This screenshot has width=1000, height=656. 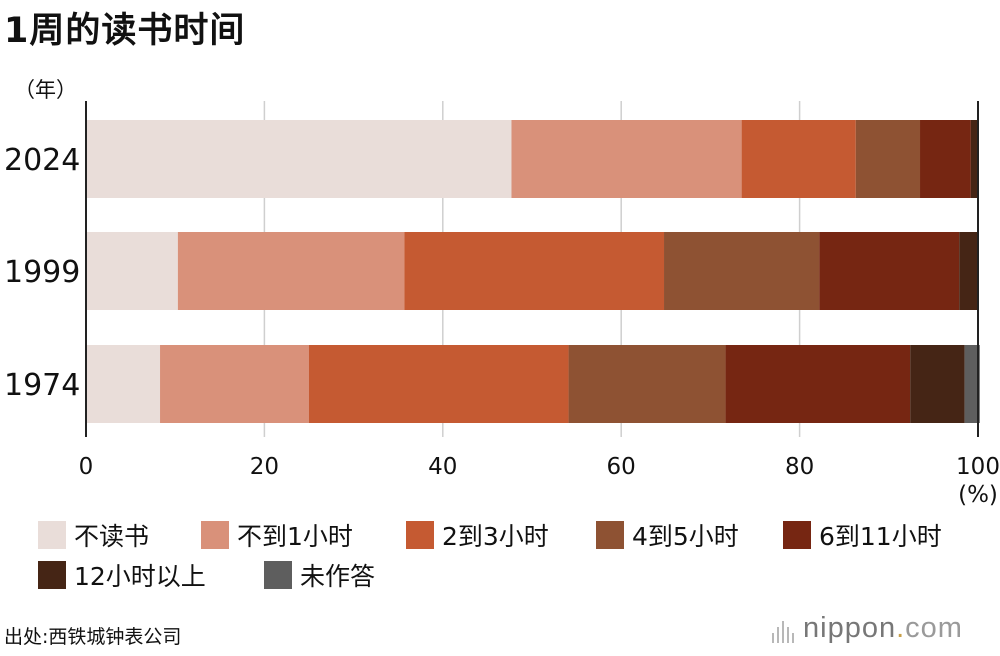 I want to click on legend-item: 未作答, so click(x=319, y=575).